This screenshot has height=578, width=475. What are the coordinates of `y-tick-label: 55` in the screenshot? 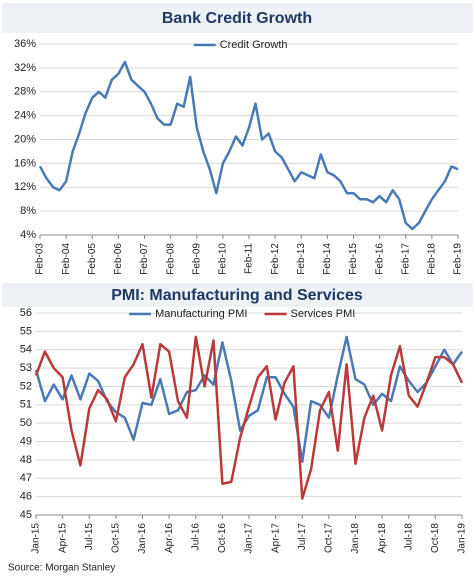 It's located at (26, 331).